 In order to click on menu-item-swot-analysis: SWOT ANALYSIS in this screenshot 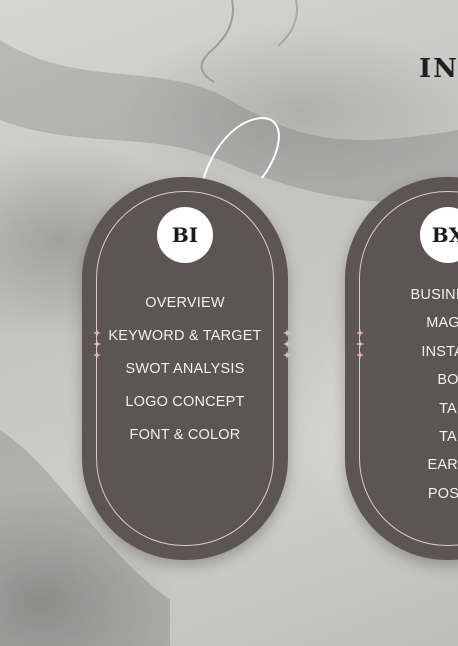, I will do `click(185, 369)`.